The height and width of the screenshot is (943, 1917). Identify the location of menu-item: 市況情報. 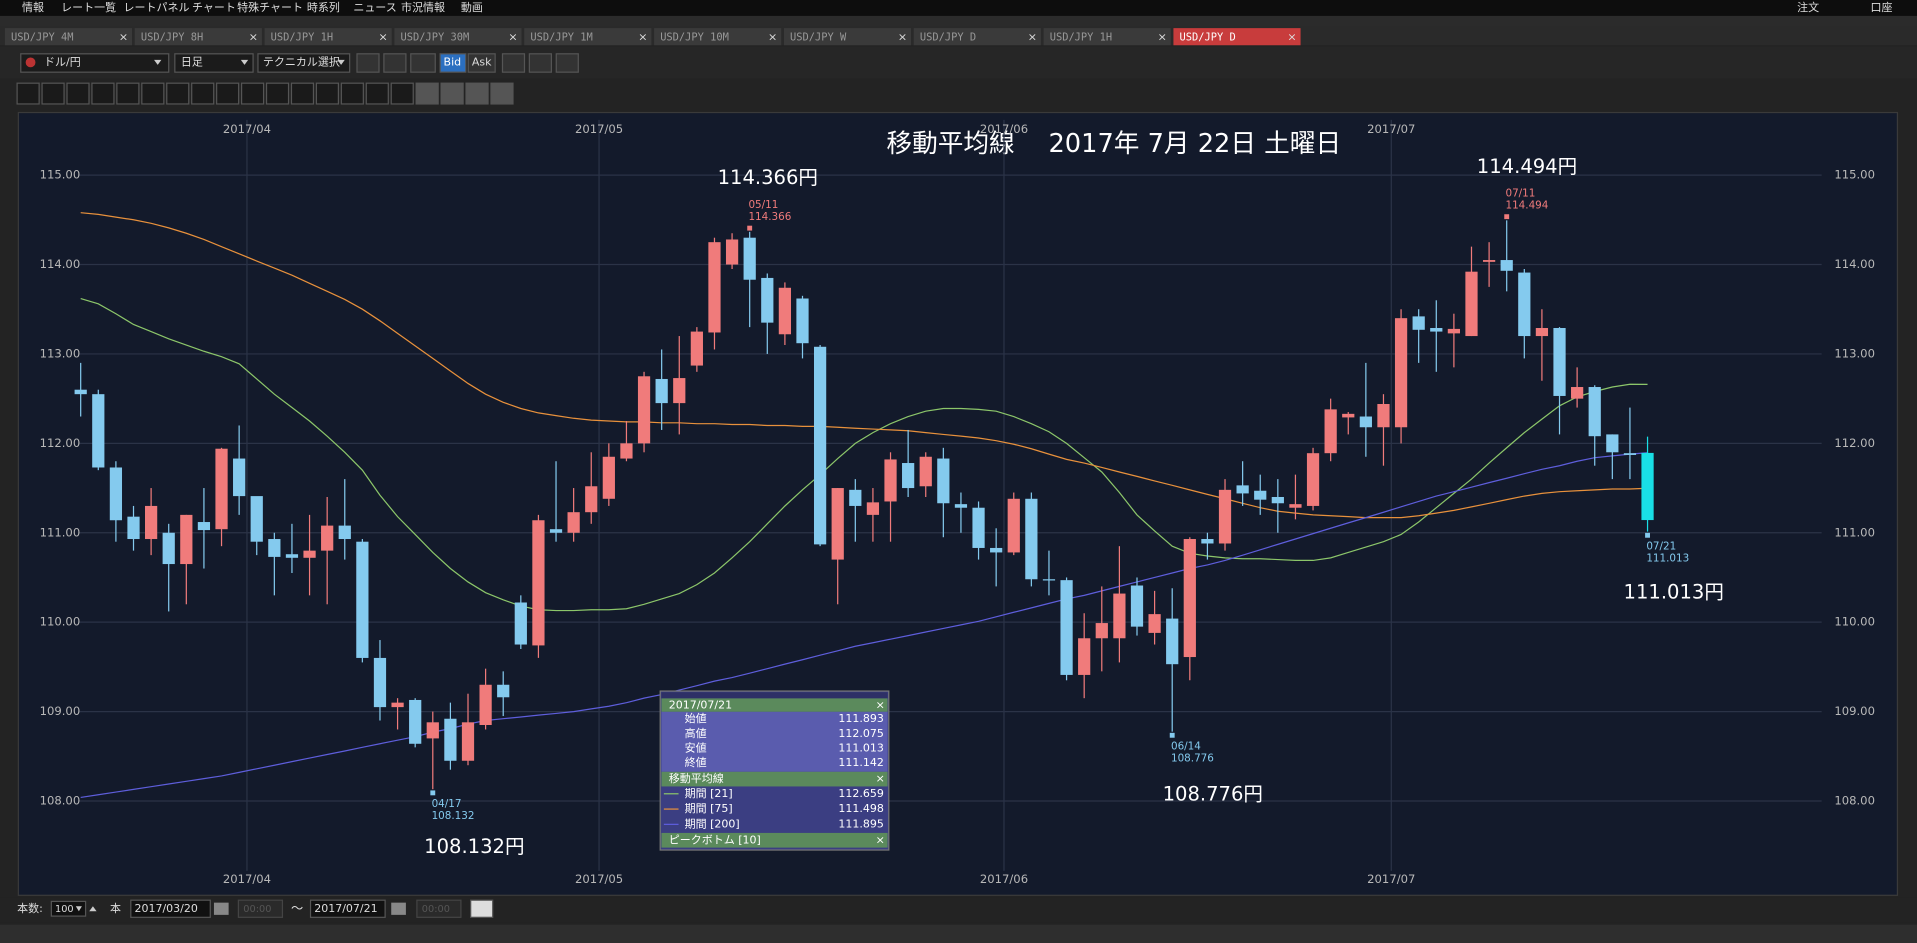
(423, 7).